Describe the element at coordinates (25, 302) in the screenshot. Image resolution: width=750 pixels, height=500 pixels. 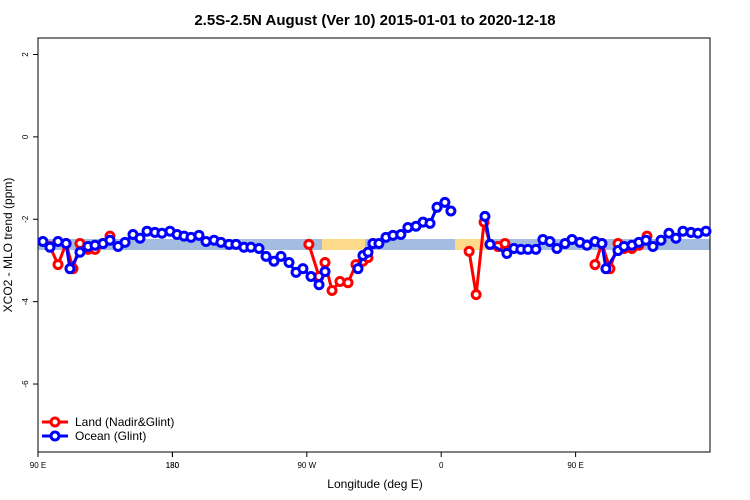
I see `y-tick-label: -4` at that location.